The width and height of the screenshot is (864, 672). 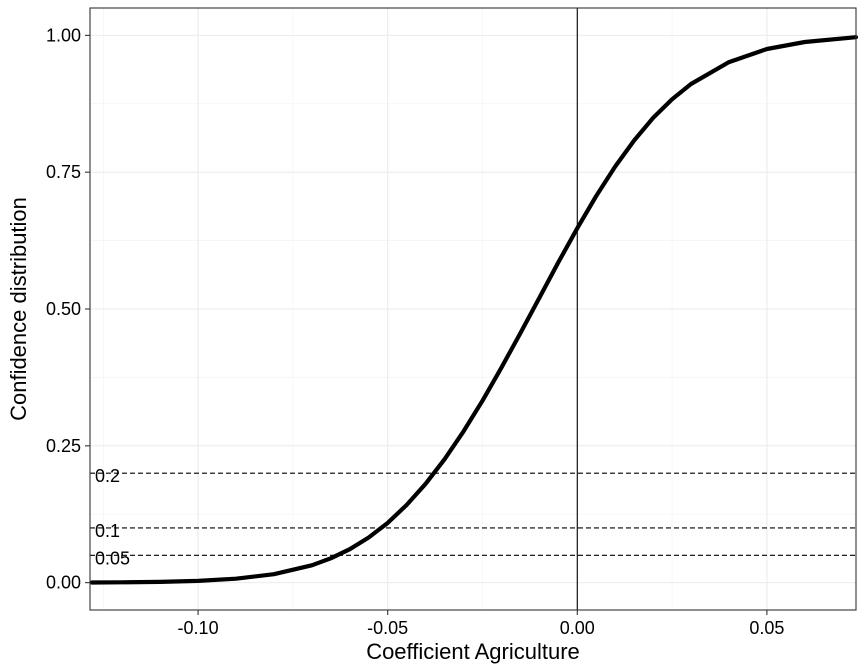 I want to click on y-axis-title: Confidence distribution, so click(x=18, y=309).